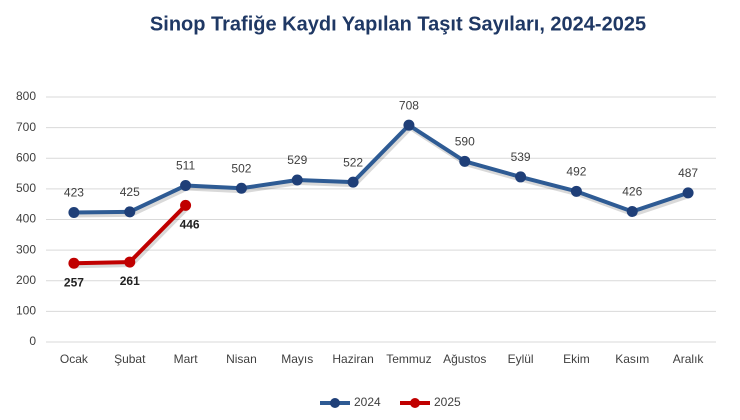  Describe the element at coordinates (297, 160) in the screenshot. I see `data-label: 529` at that location.